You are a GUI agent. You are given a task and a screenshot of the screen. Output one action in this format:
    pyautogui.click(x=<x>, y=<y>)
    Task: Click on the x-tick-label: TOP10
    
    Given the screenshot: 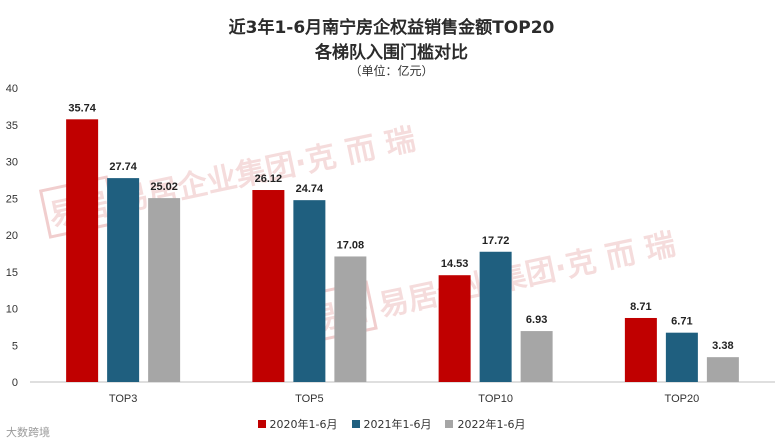 What is the action you would take?
    pyautogui.click(x=495, y=399)
    